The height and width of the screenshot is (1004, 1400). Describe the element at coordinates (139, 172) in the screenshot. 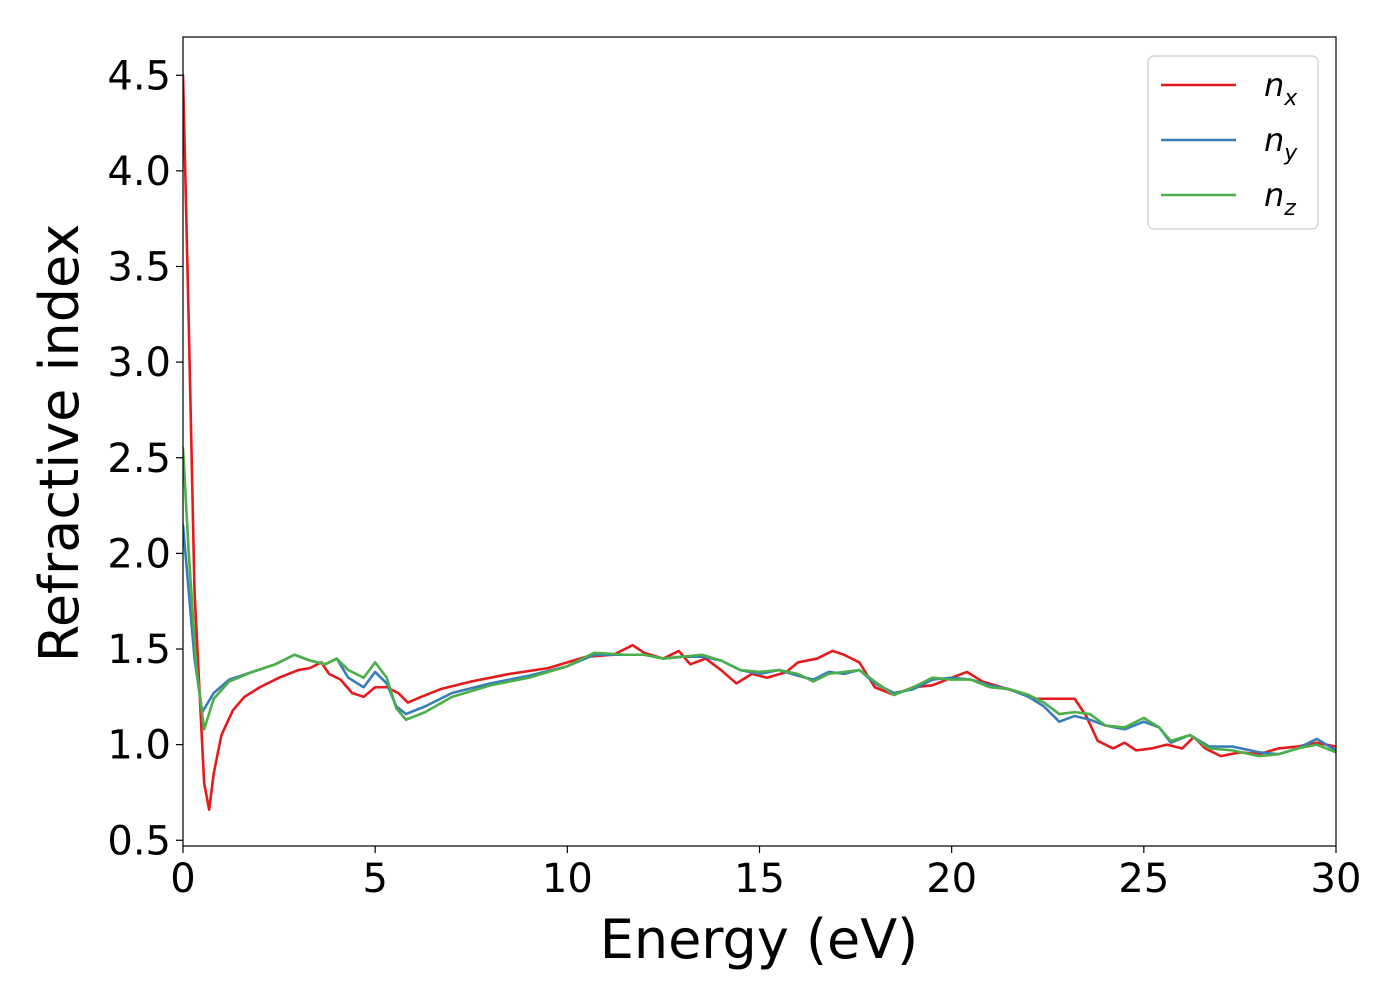

I see `y-tick-label: 4.0` at that location.